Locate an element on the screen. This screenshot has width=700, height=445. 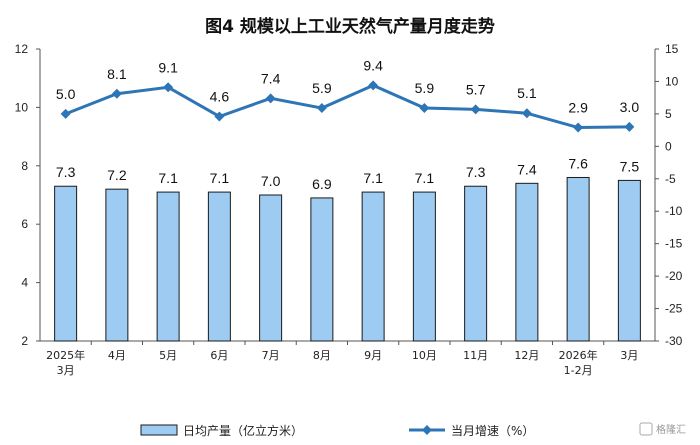
watermark-logo-icon is located at coordinates (646, 429).